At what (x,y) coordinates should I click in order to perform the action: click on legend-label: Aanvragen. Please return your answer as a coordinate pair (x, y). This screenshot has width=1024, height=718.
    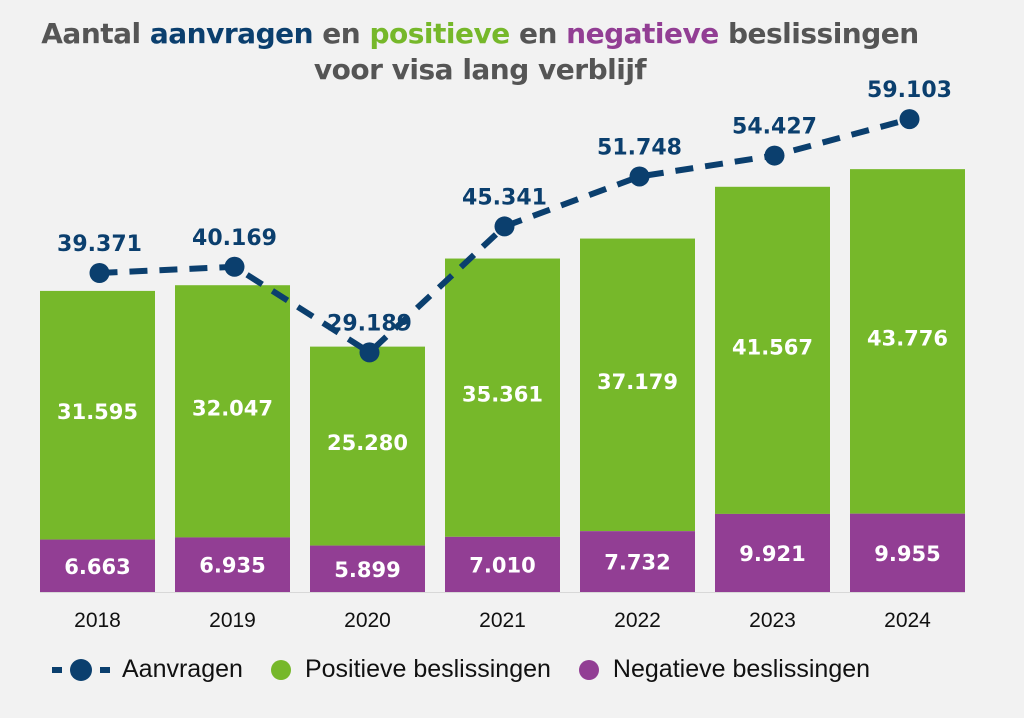
    Looking at the image, I should click on (182, 669).